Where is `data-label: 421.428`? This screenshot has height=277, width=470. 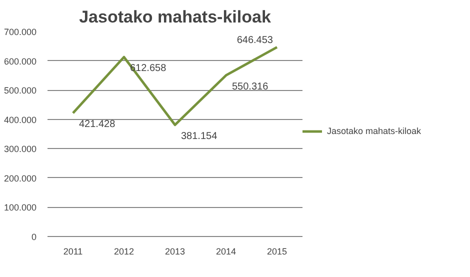 data-label: 421.428 is located at coordinates (97, 124).